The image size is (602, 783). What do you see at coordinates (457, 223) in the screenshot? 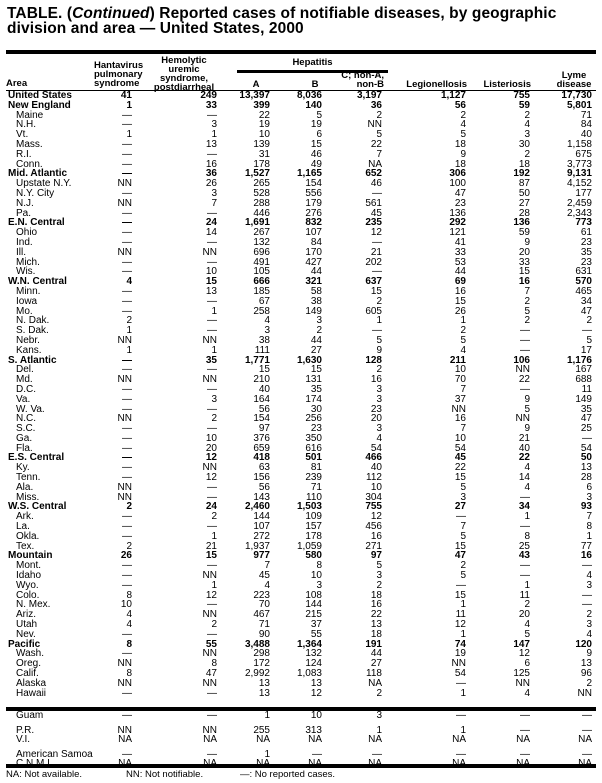
I see `value-cell: 292` at bounding box center [457, 223].